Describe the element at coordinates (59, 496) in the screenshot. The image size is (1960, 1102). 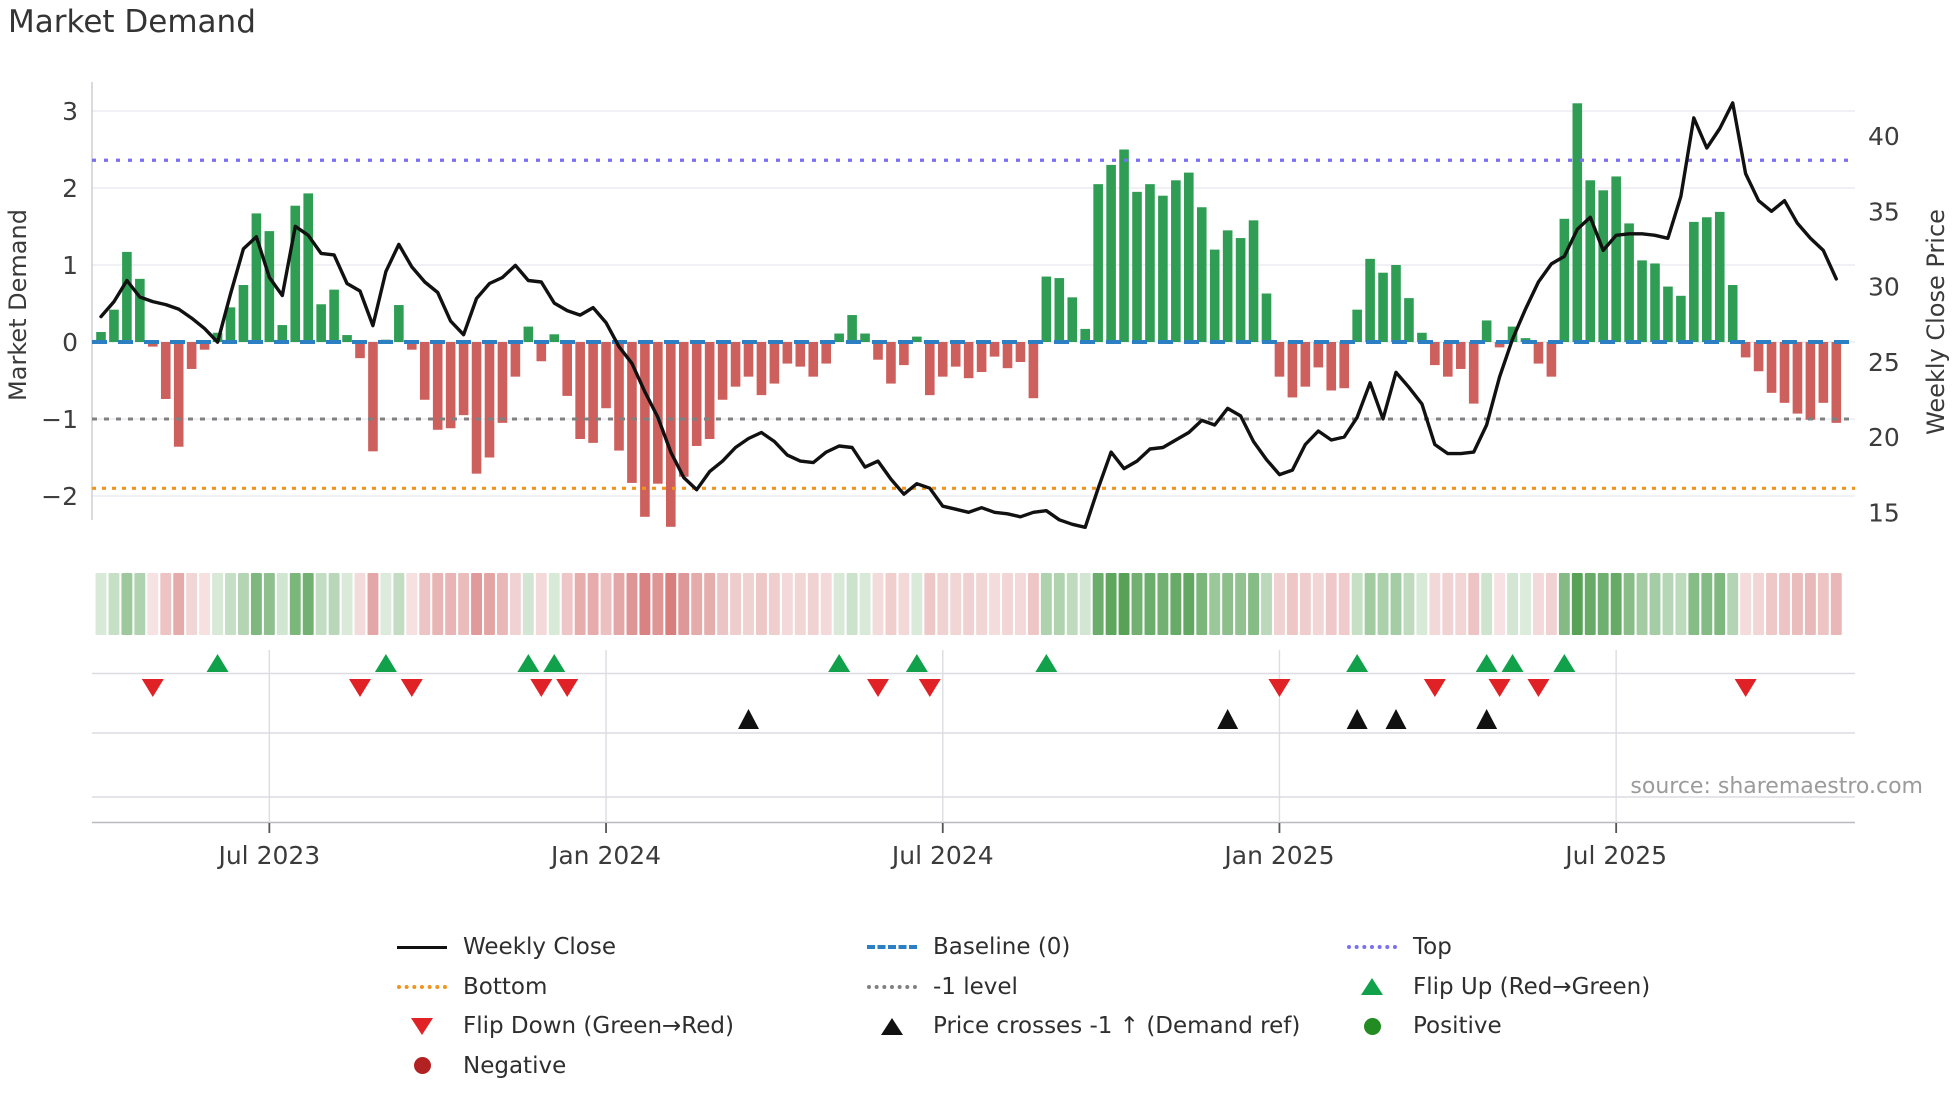
I see `left-tick-label: −2` at that location.